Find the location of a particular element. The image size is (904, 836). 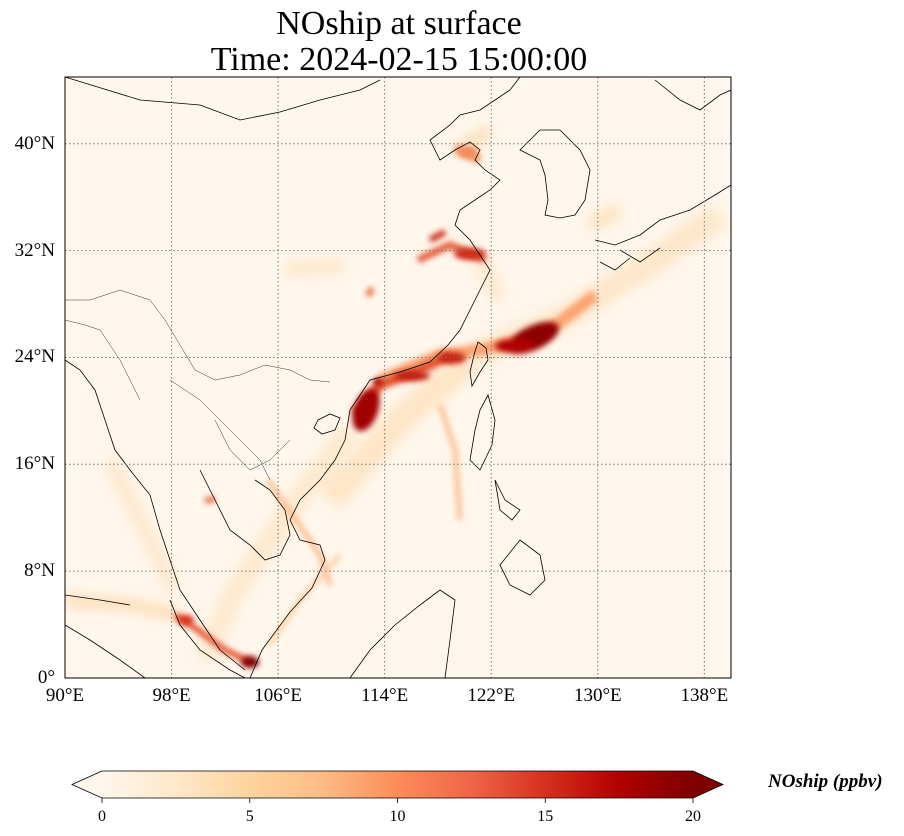

japan-coast is located at coordinates (662, 175).